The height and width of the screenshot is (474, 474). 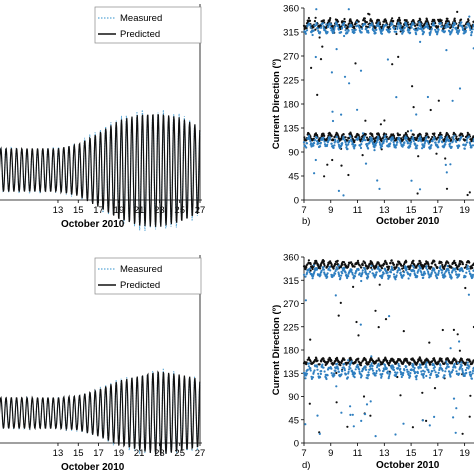 I want to click on x-tick-label: 13, so click(x=384, y=453).